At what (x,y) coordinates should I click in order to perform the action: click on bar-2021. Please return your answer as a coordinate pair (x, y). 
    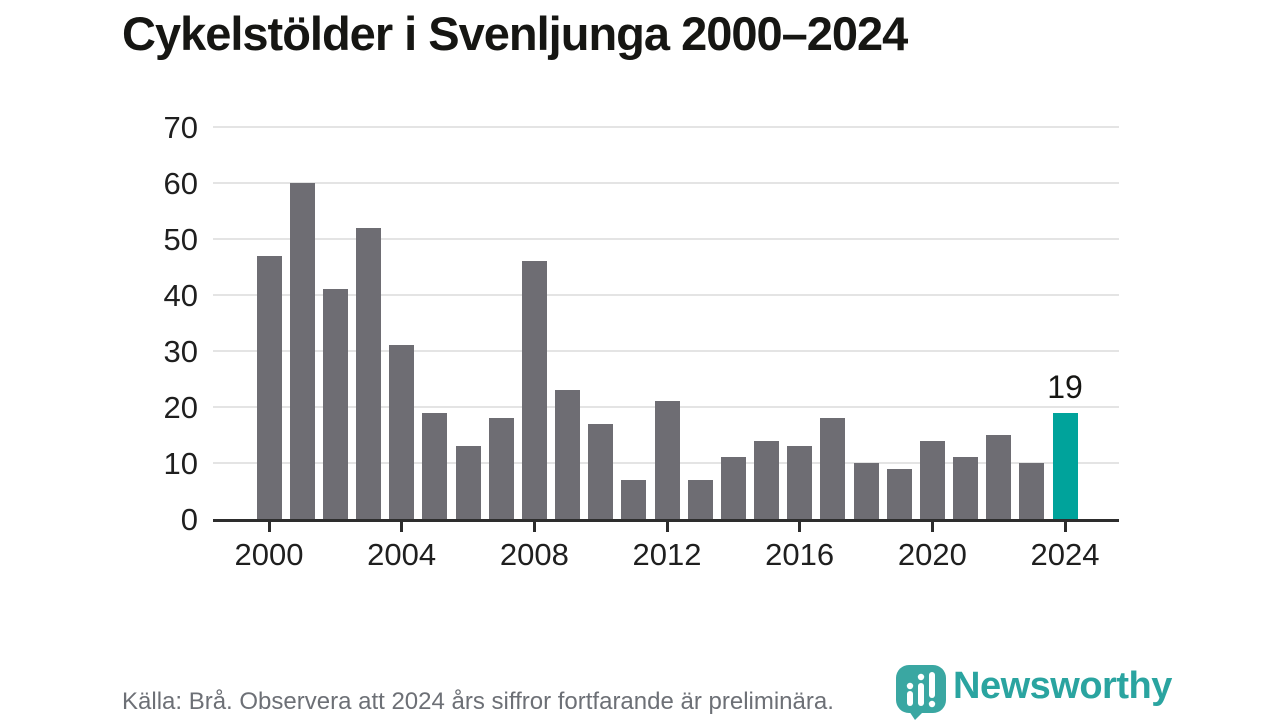
    Looking at the image, I should click on (965, 488).